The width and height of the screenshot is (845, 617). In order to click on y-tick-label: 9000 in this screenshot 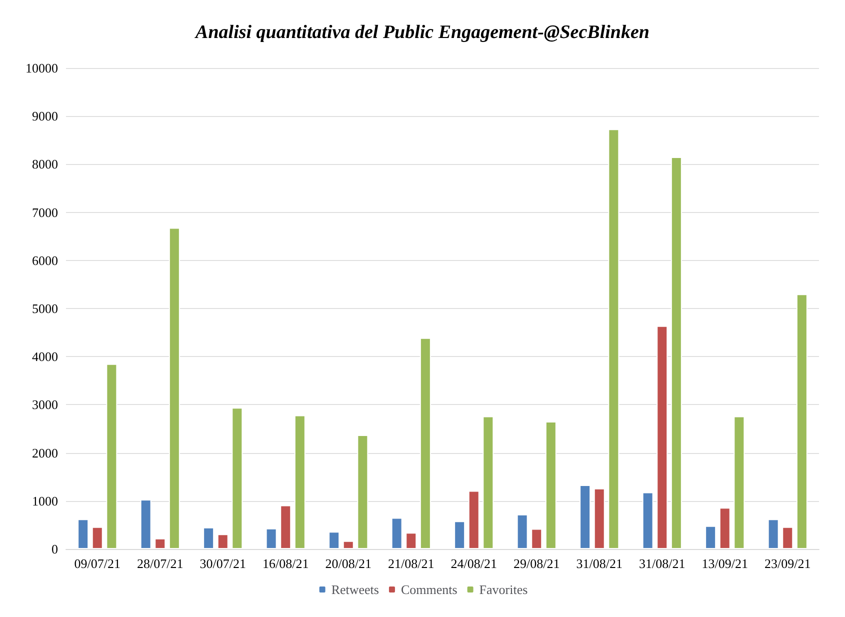, I will do `click(45, 116)`.